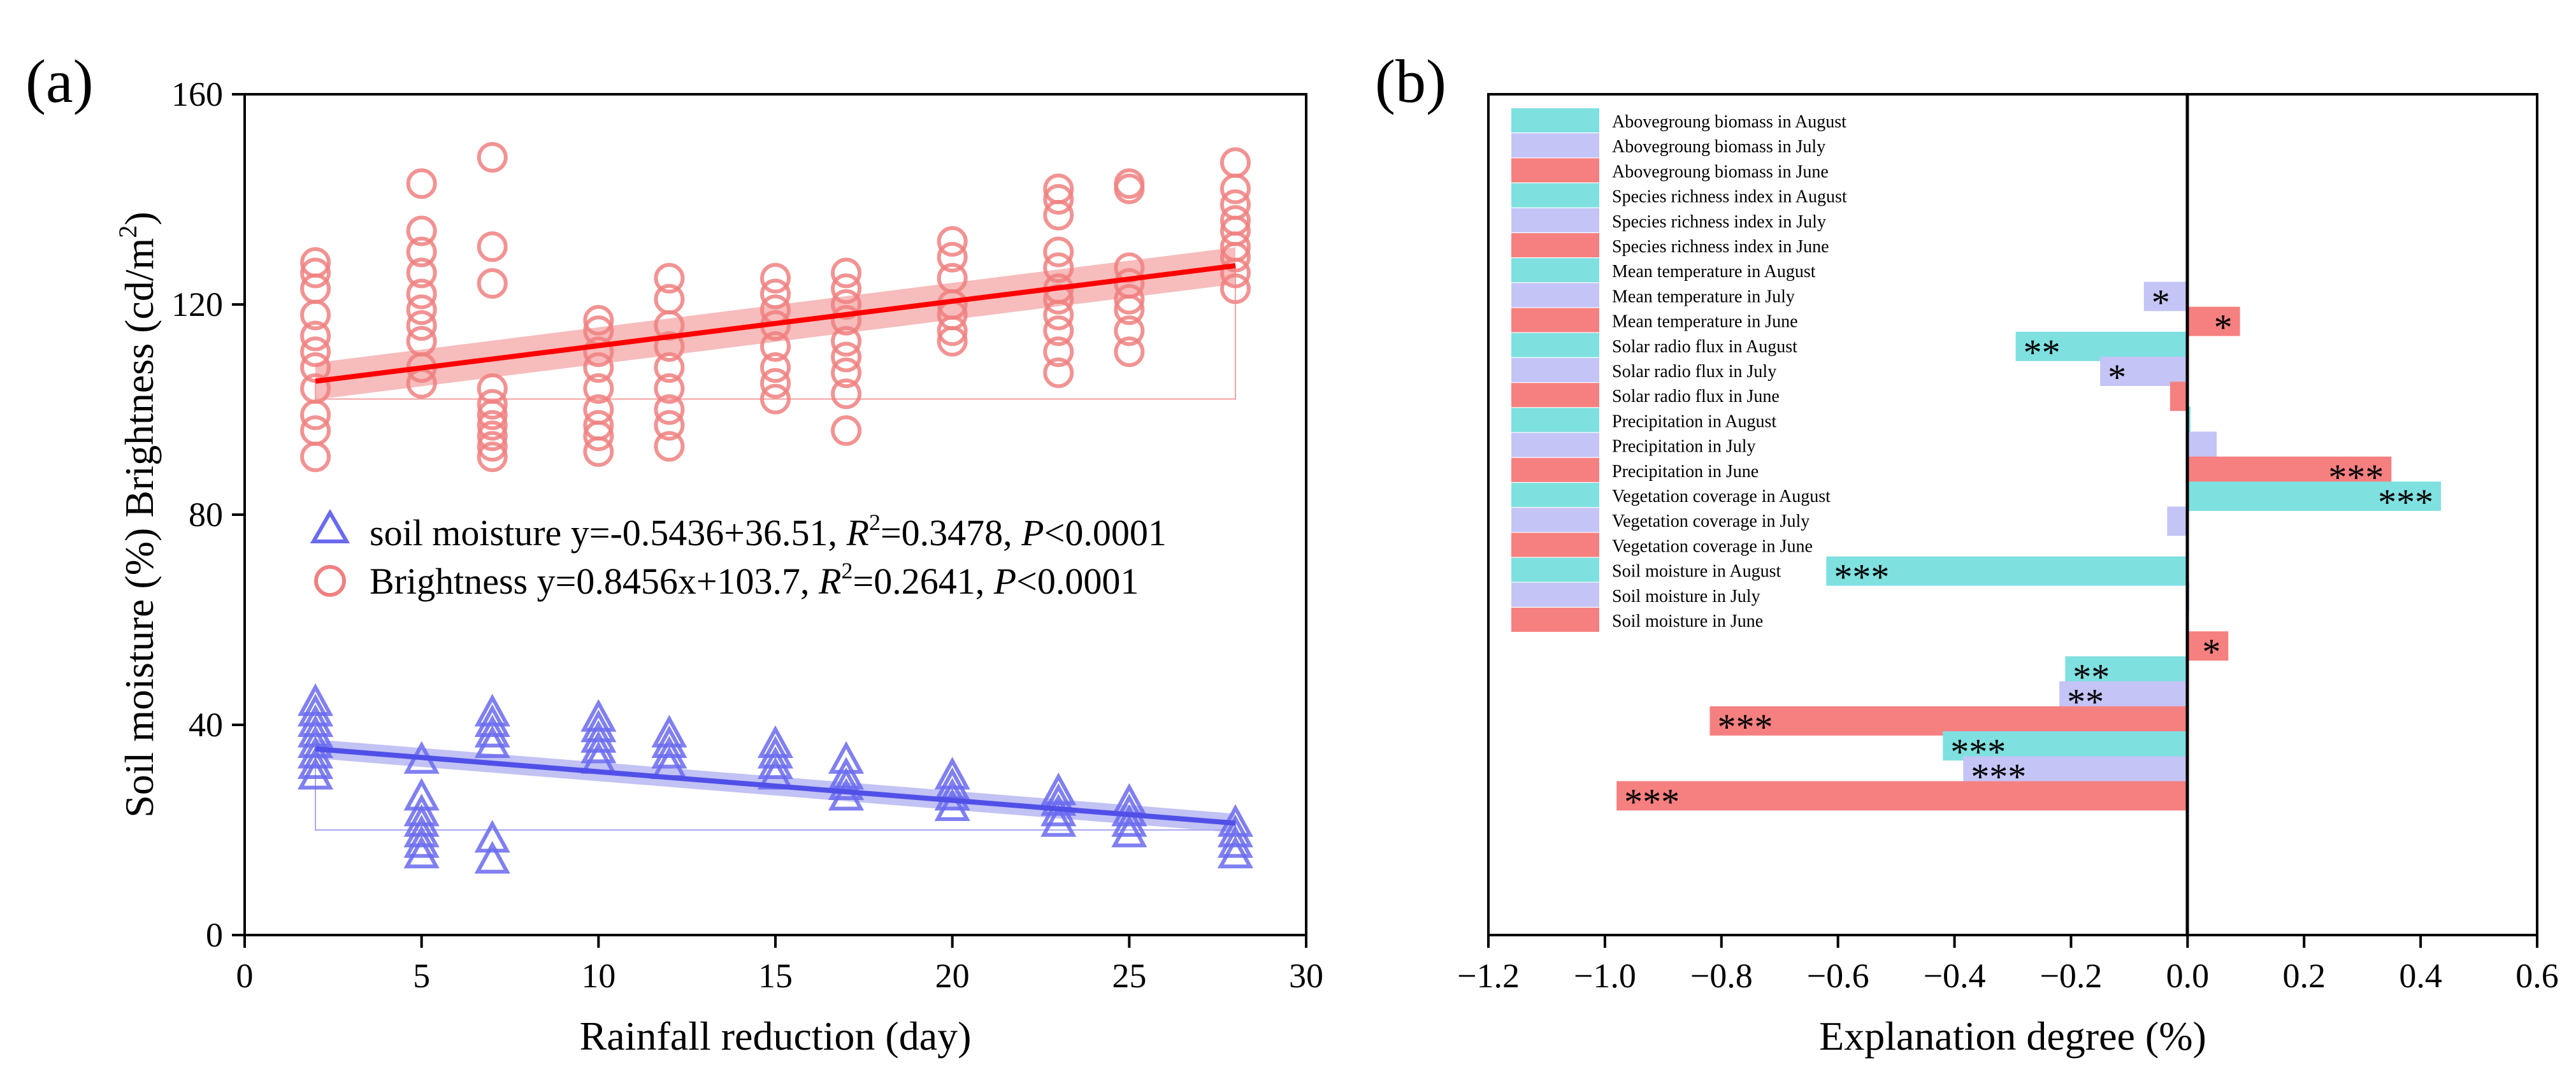 This screenshot has height=1072, width=2576. What do you see at coordinates (1488, 976) in the screenshot?
I see `x-tick-label: −1.2` at bounding box center [1488, 976].